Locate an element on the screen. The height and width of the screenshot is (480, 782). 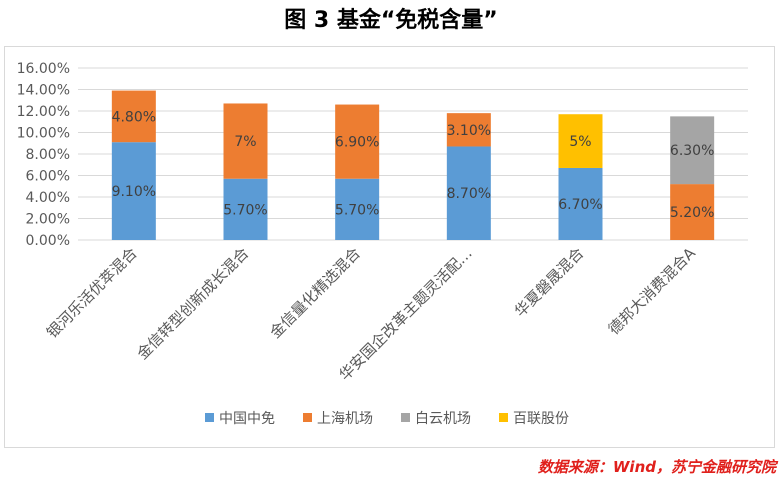
data-label: 7% is located at coordinates (245, 142).